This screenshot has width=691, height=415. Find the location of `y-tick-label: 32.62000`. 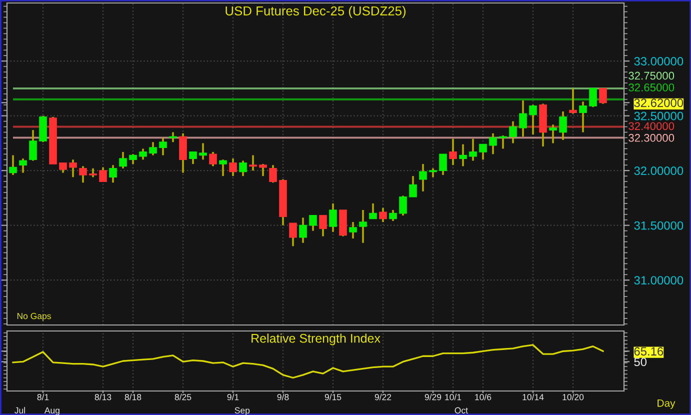

y-tick-label: 32.62000 is located at coordinates (659, 103).